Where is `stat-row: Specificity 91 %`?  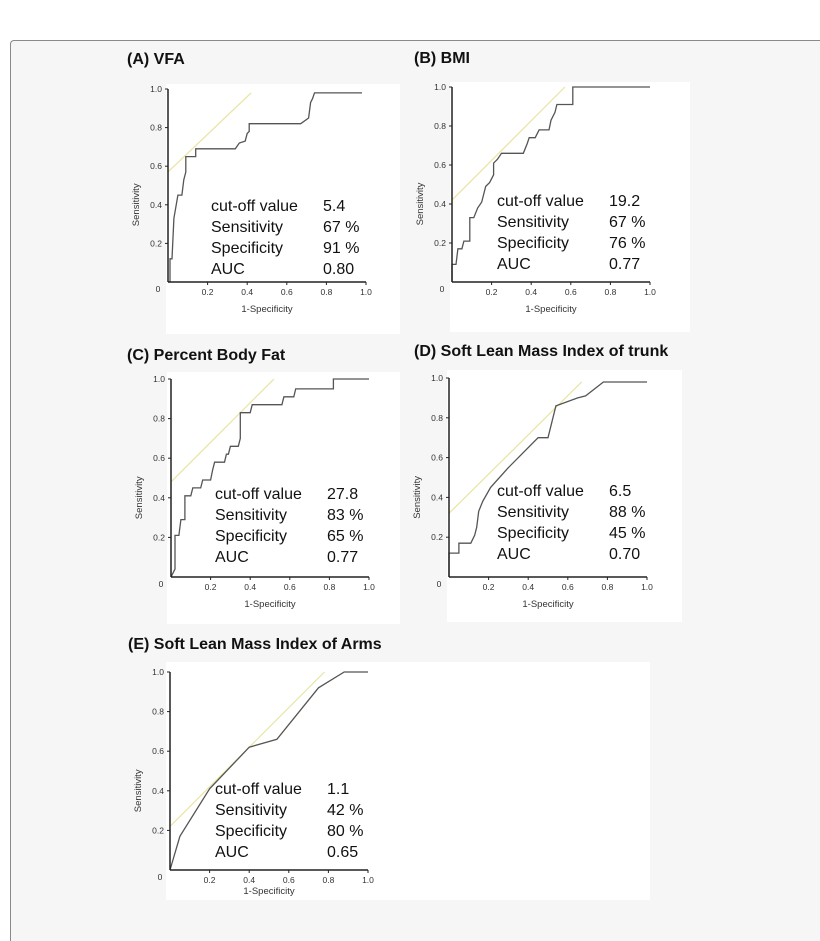
stat-row: Specificity 91 % is located at coordinates (285, 248).